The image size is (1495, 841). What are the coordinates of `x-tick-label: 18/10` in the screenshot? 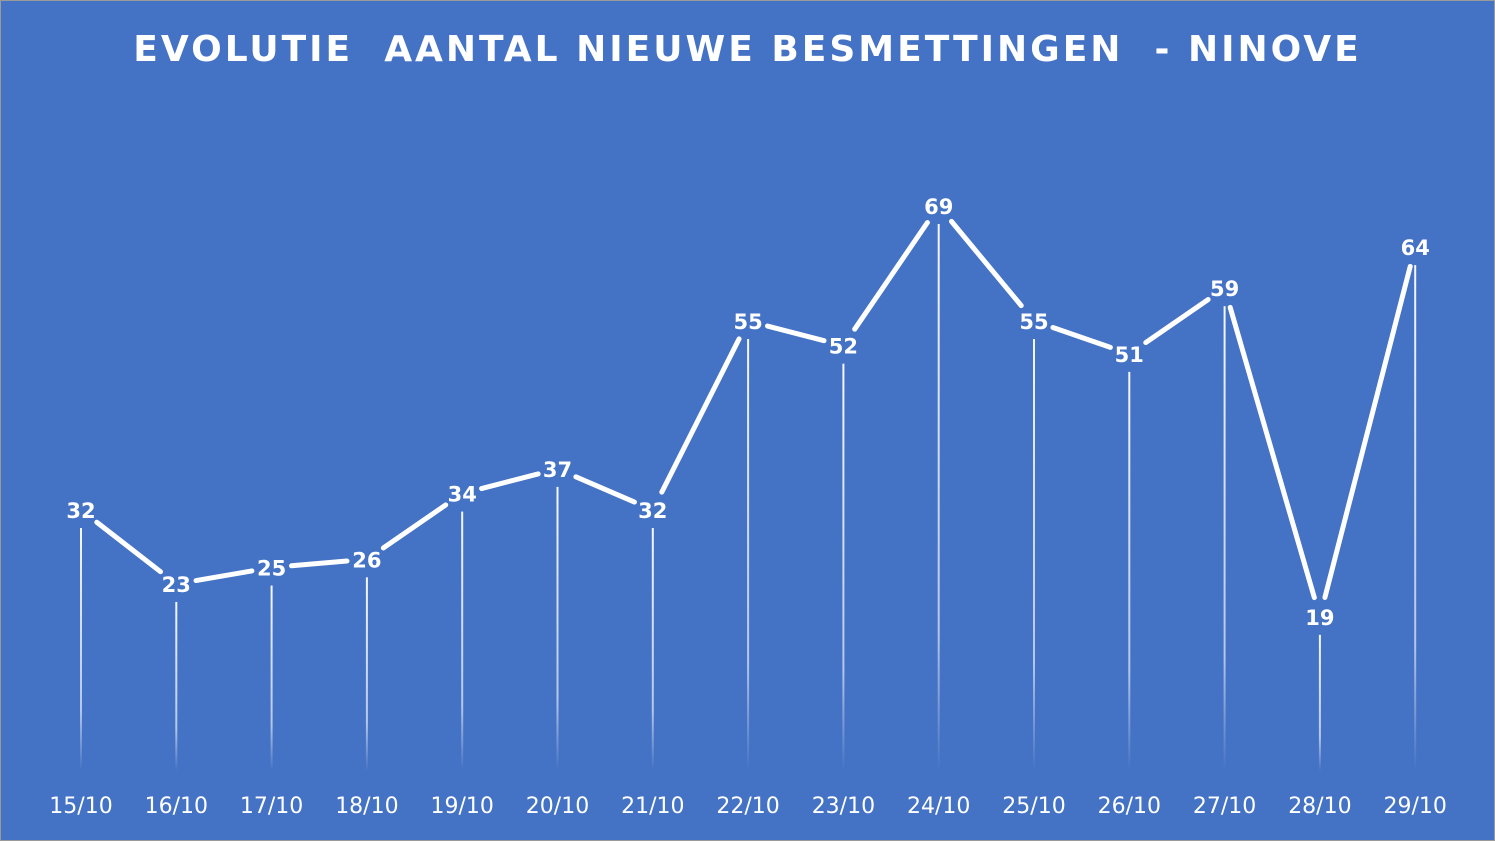 It's located at (366, 806).